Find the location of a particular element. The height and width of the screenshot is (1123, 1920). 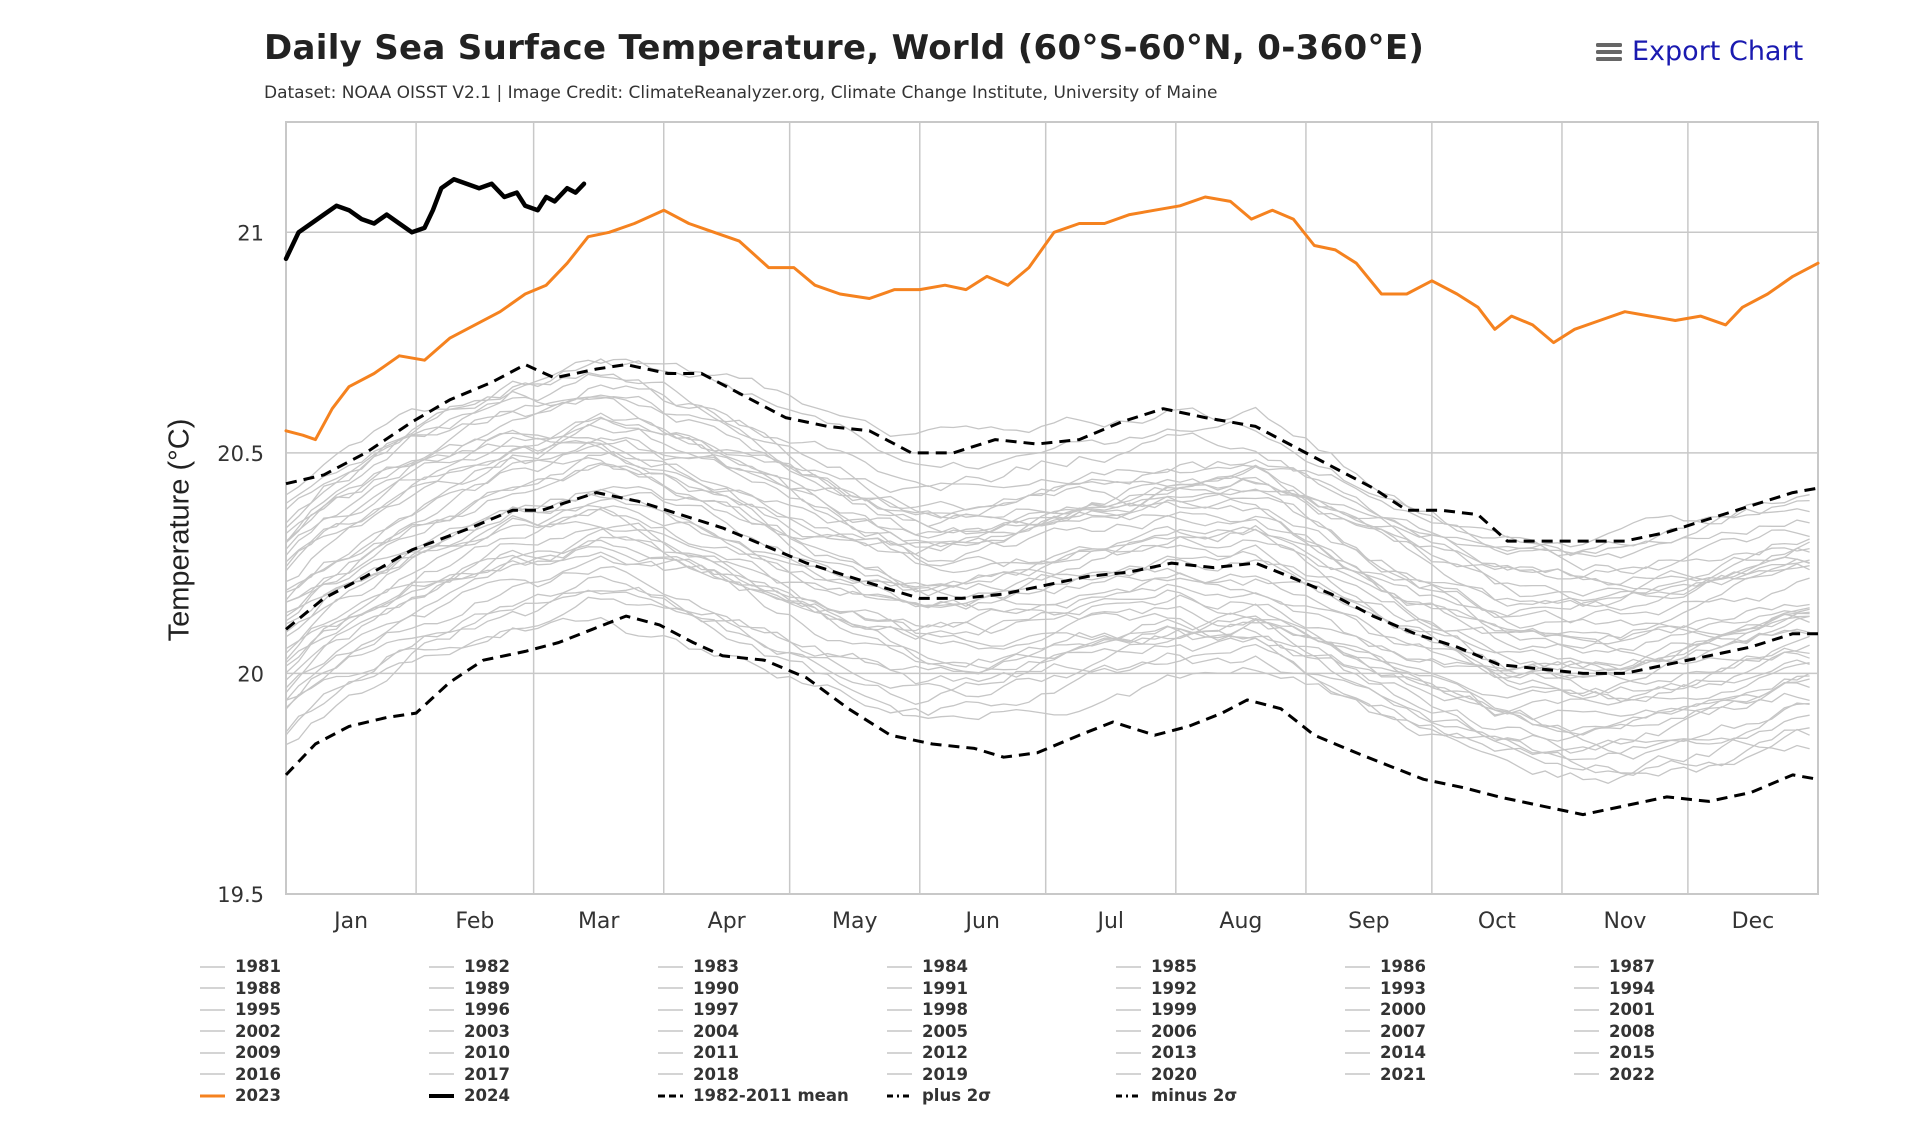

legend-item: plus 2σ is located at coordinates (1001, 1096).